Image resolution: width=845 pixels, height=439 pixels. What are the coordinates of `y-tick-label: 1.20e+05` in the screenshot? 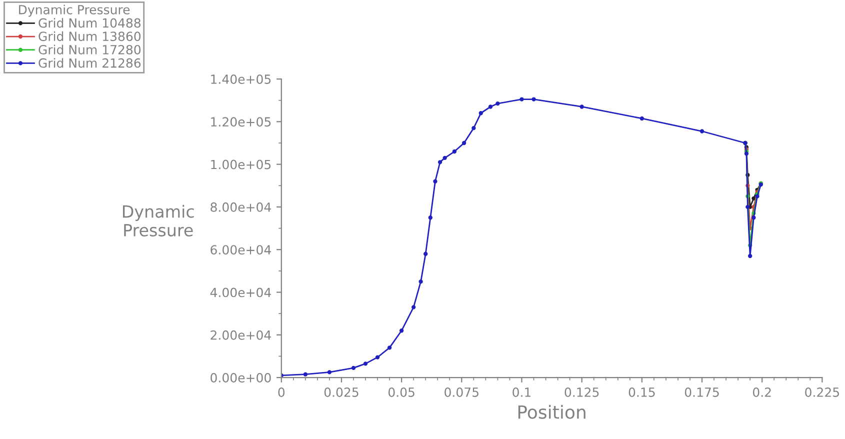 It's located at (241, 122).